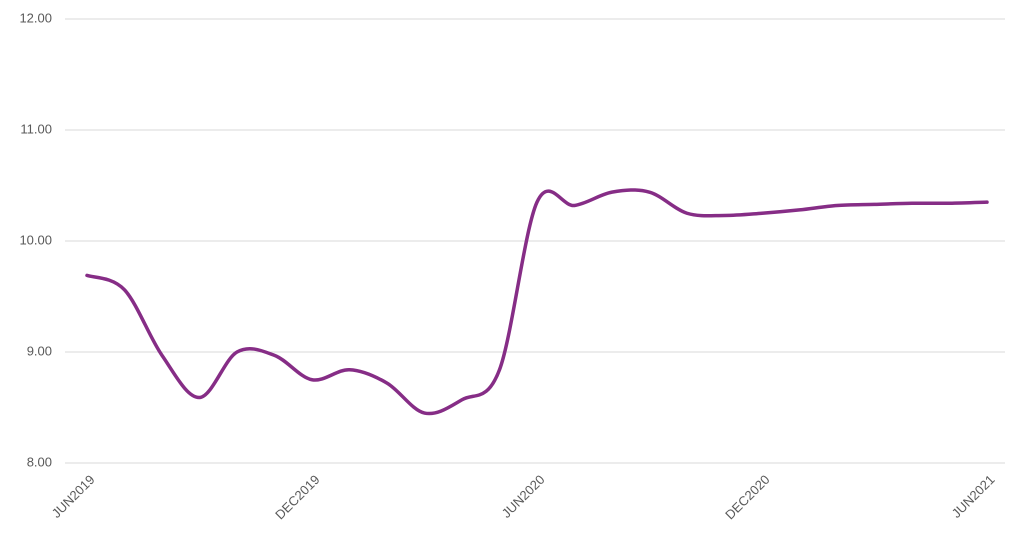 The width and height of the screenshot is (1024, 547). Describe the element at coordinates (973, 496) in the screenshot. I see `x-tick-label: JUN2021` at that location.